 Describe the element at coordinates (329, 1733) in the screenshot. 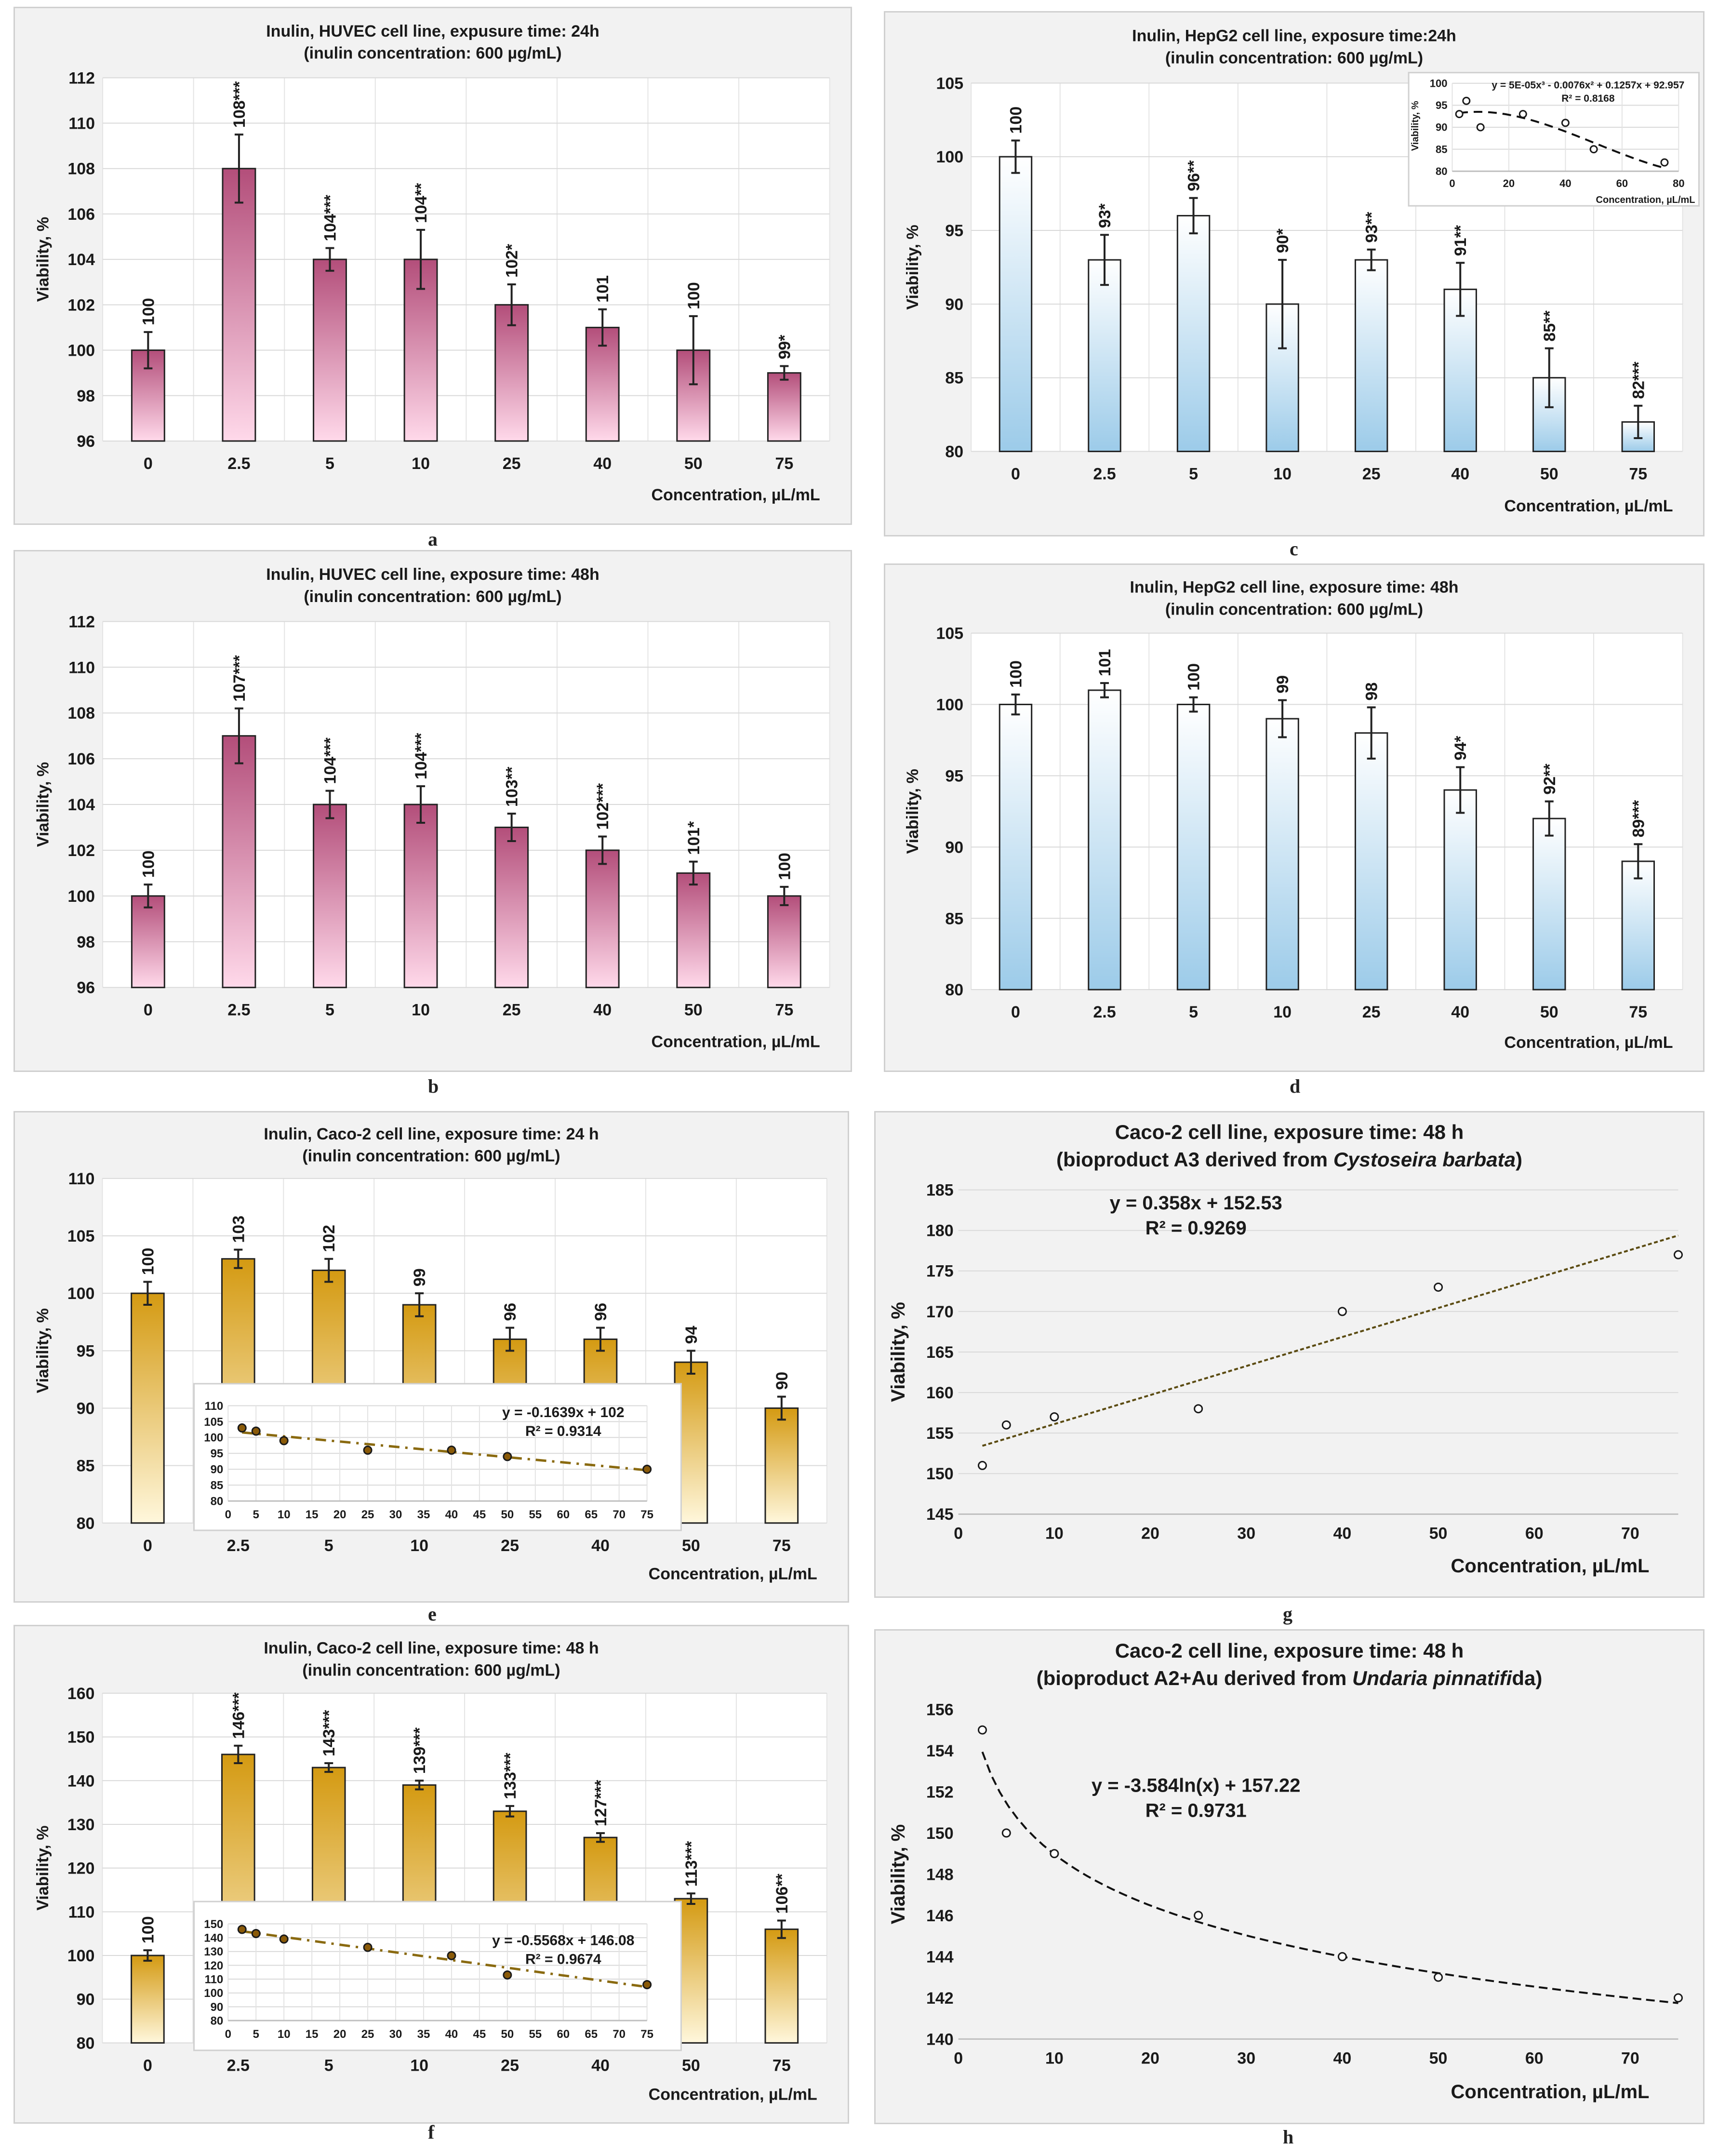

I see `data-label: 143***` at that location.